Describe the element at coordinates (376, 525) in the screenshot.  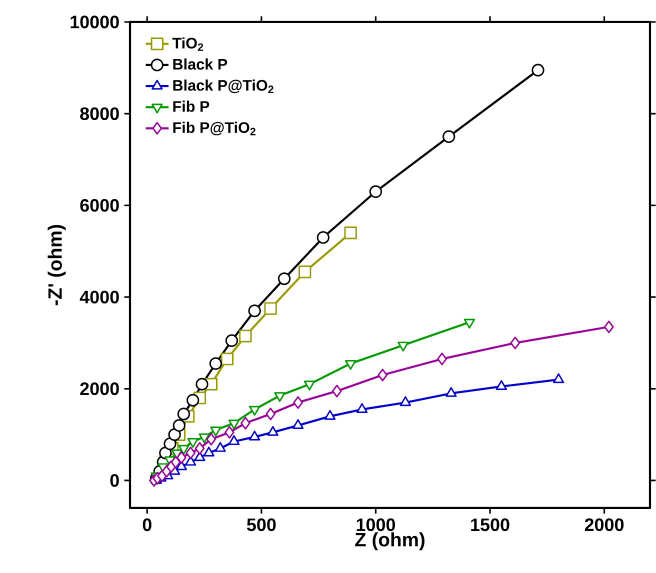
I see `x-tick-label: 1000` at that location.